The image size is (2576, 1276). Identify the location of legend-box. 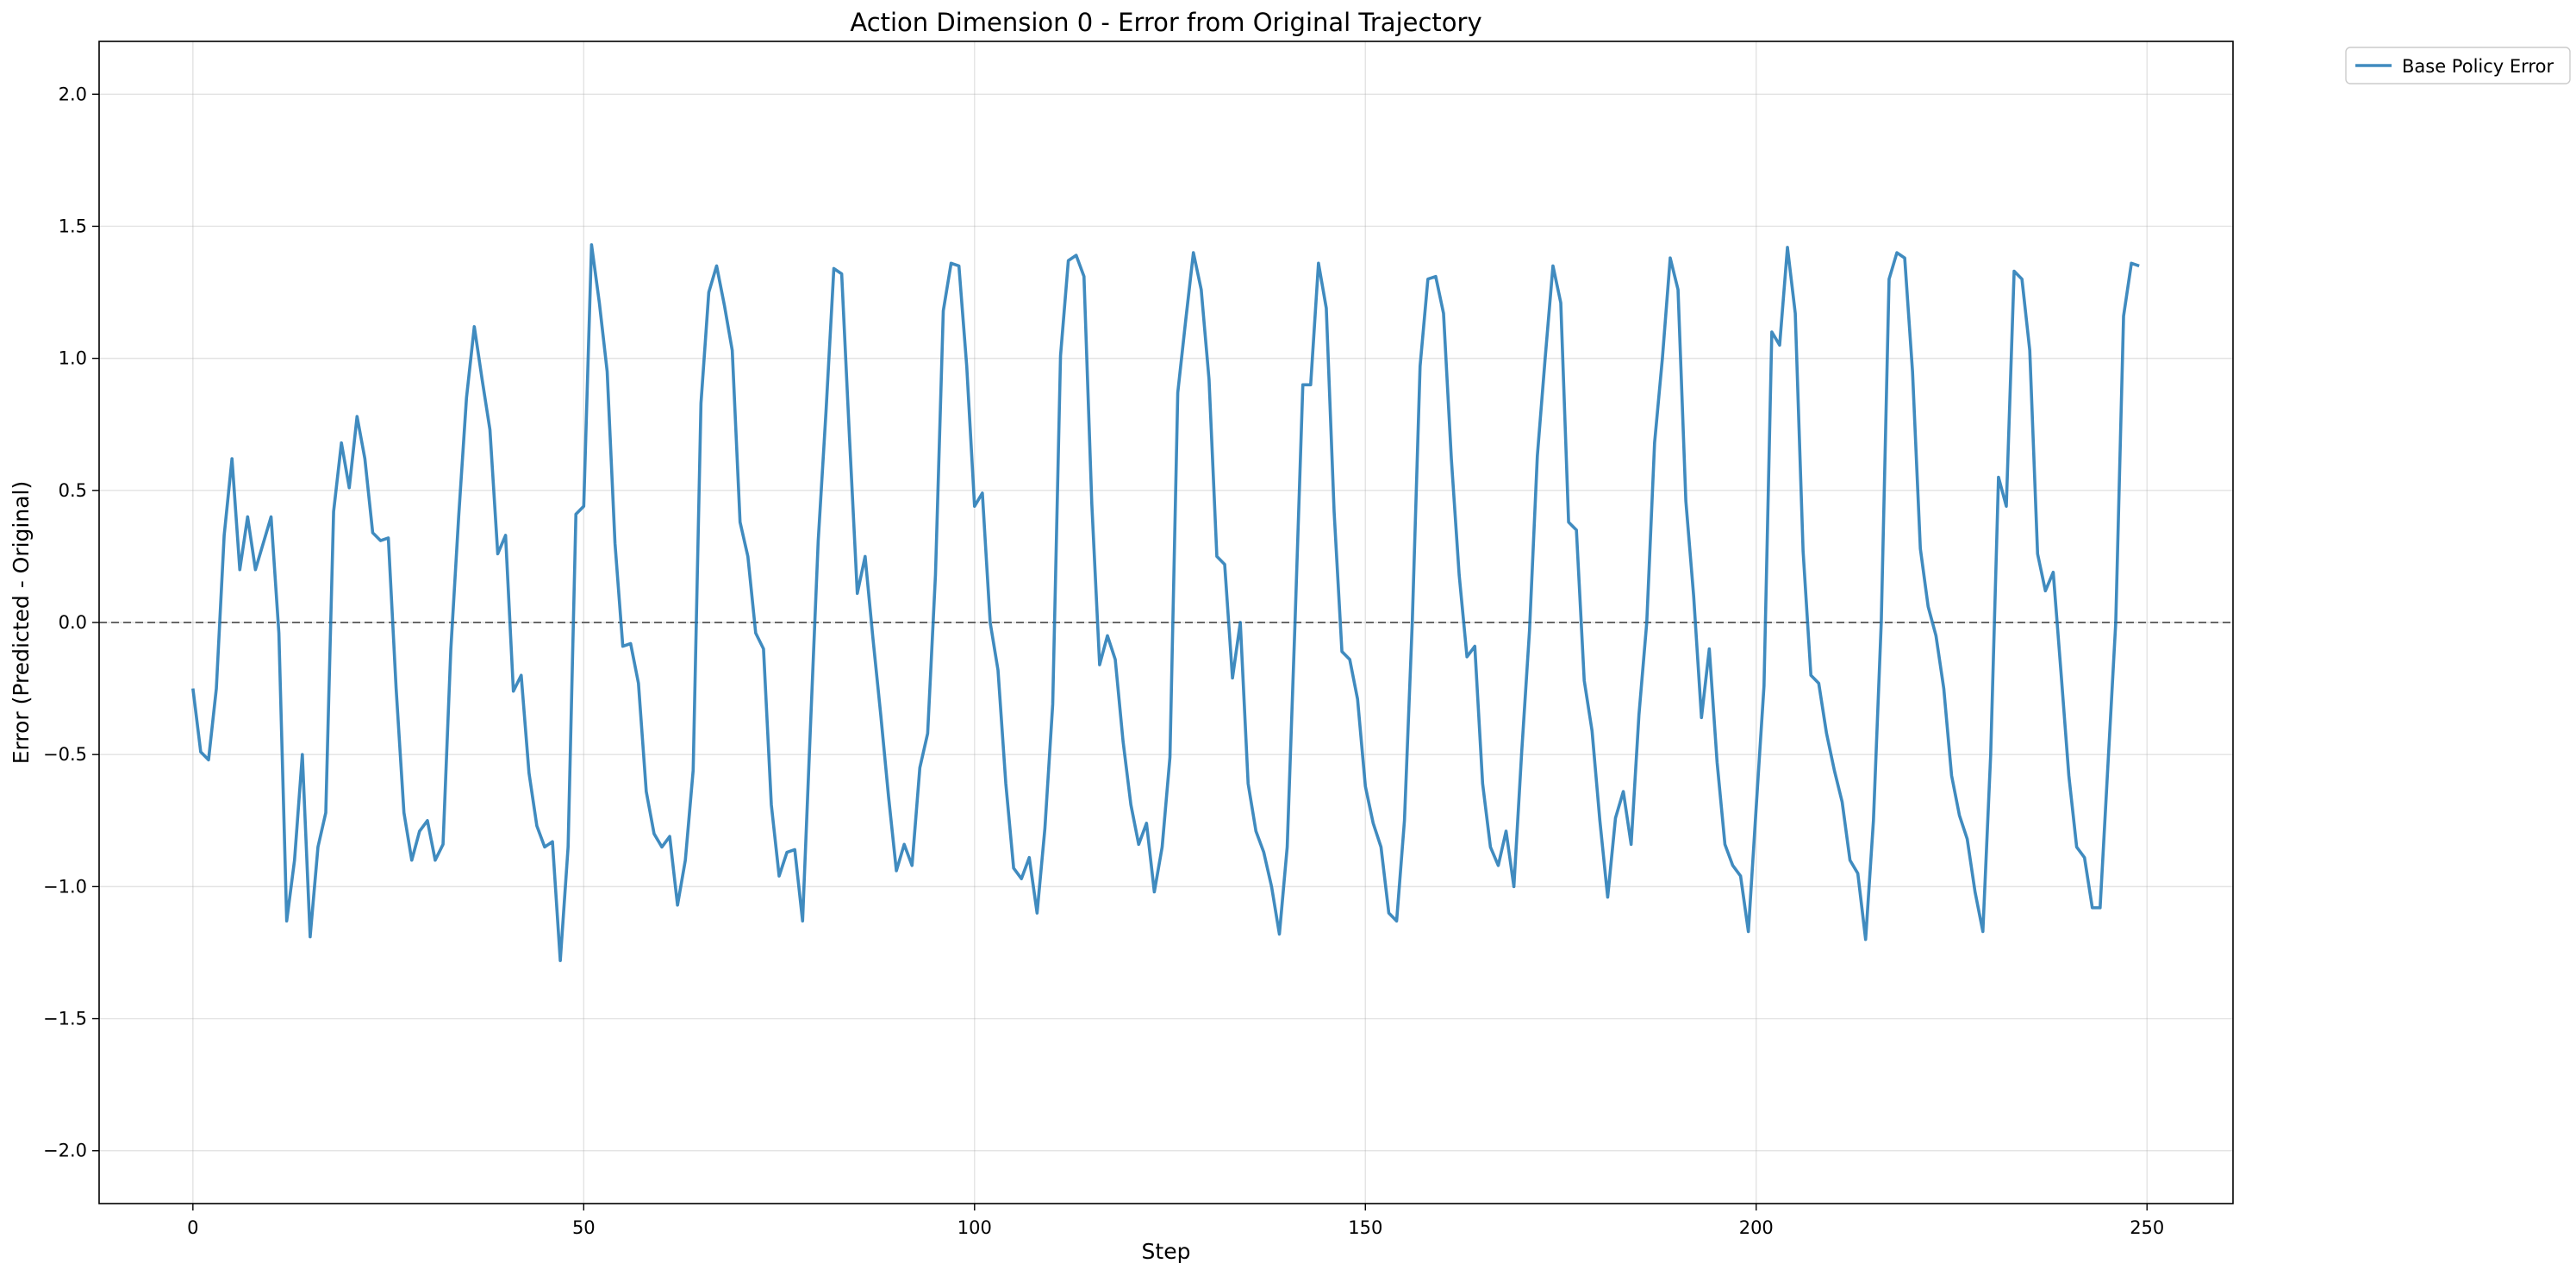
(2458, 65).